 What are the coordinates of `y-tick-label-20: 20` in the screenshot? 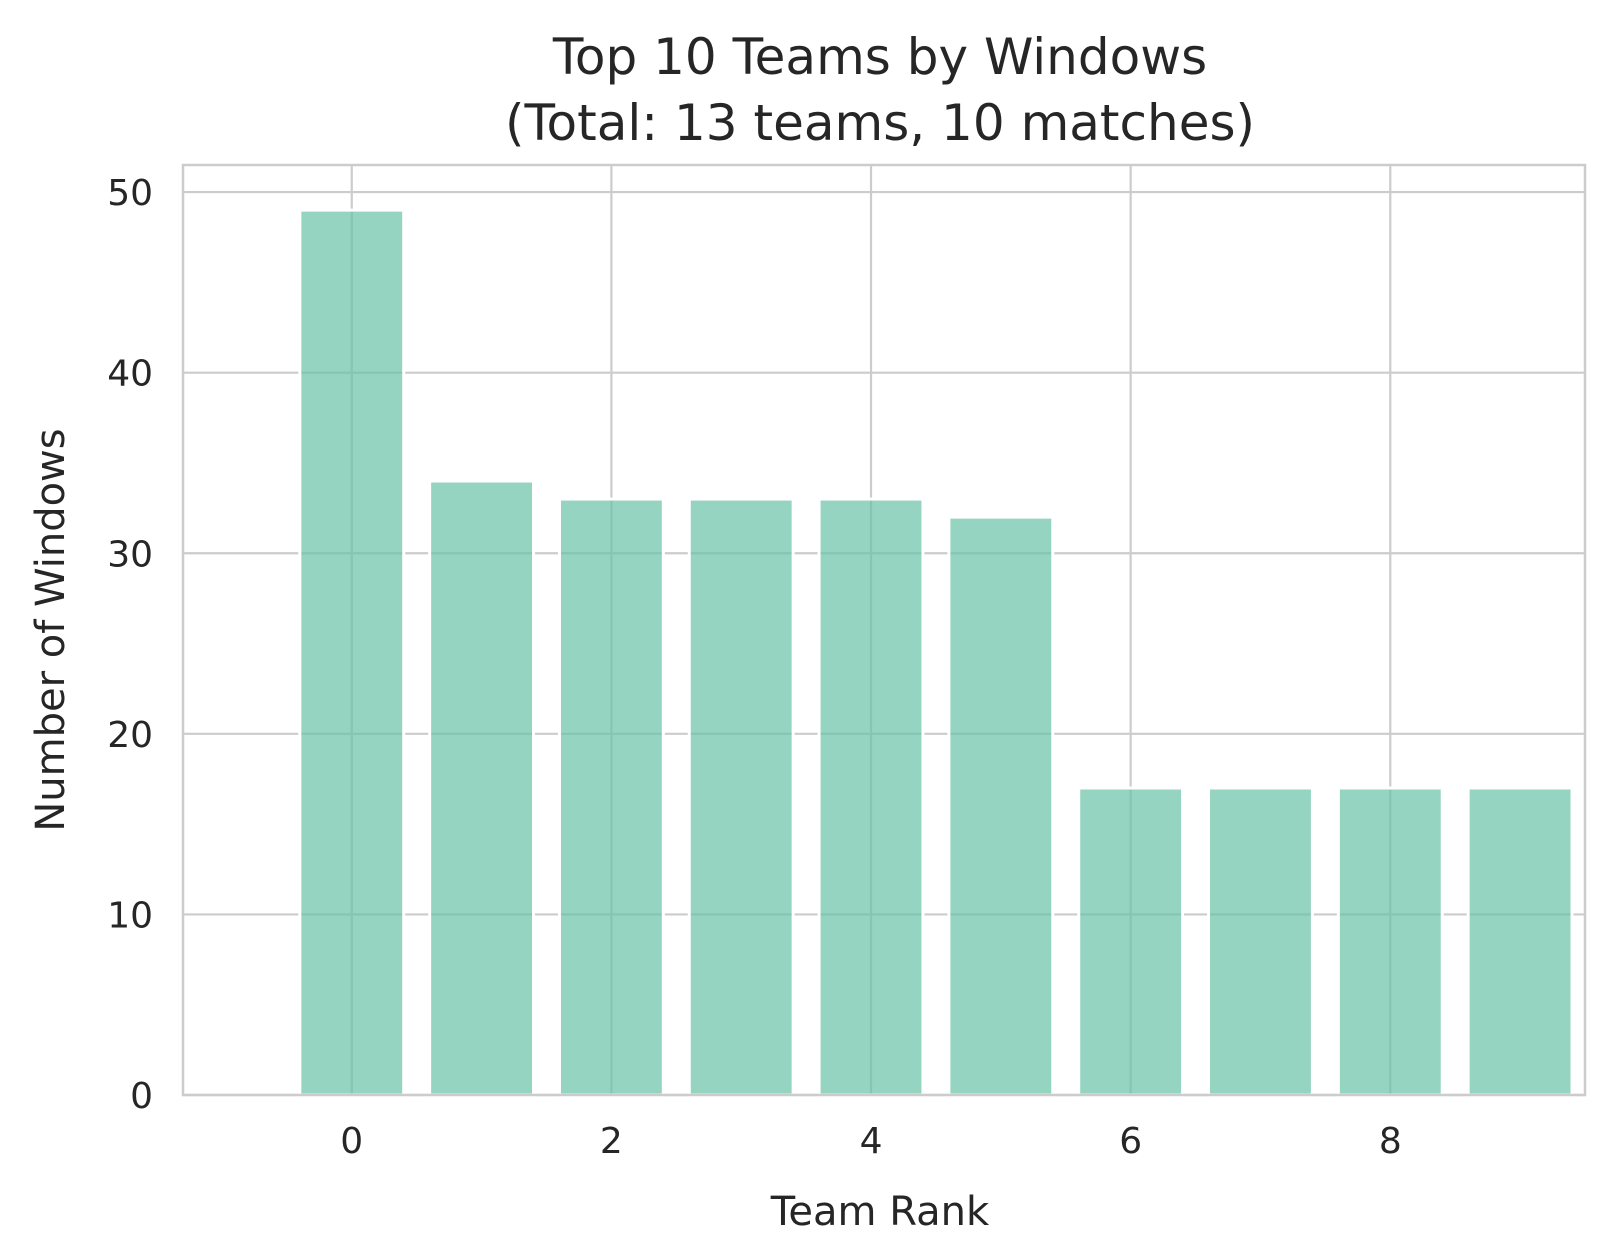 It's located at (130, 735).